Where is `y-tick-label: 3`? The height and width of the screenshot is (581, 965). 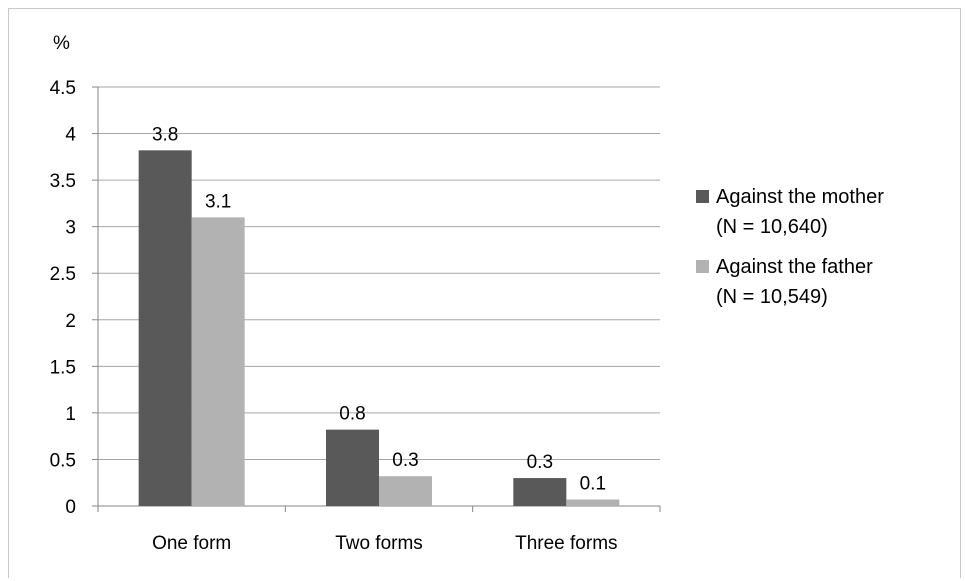 y-tick-label: 3 is located at coordinates (70, 228).